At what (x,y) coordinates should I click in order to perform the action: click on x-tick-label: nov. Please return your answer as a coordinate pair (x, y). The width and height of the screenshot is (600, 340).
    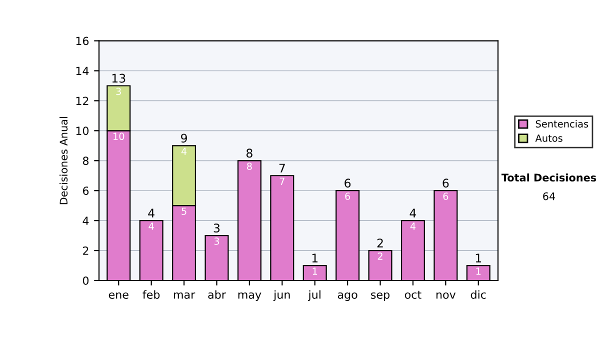
    Looking at the image, I should click on (446, 295).